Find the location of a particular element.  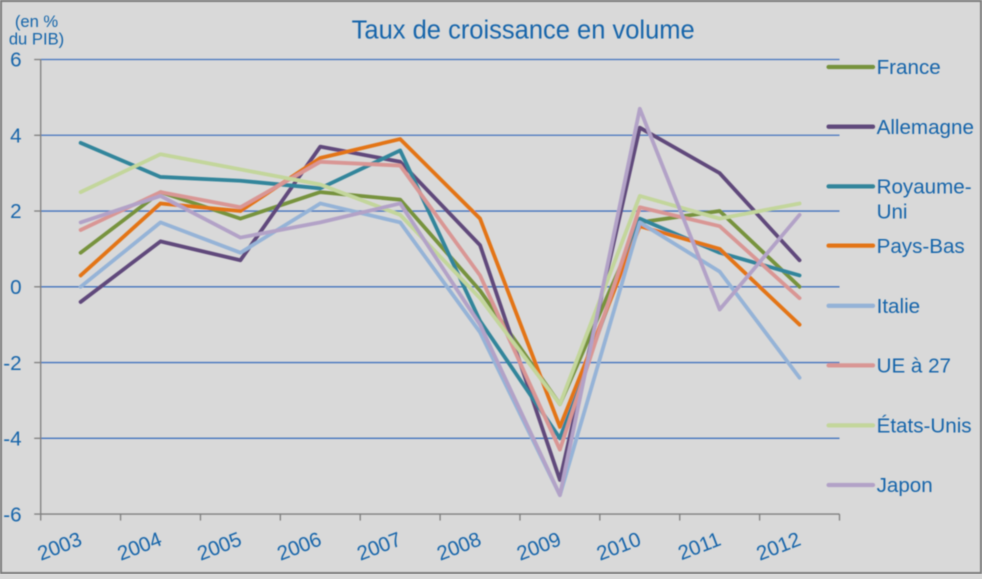

svg-text: 4 is located at coordinates (15, 135).